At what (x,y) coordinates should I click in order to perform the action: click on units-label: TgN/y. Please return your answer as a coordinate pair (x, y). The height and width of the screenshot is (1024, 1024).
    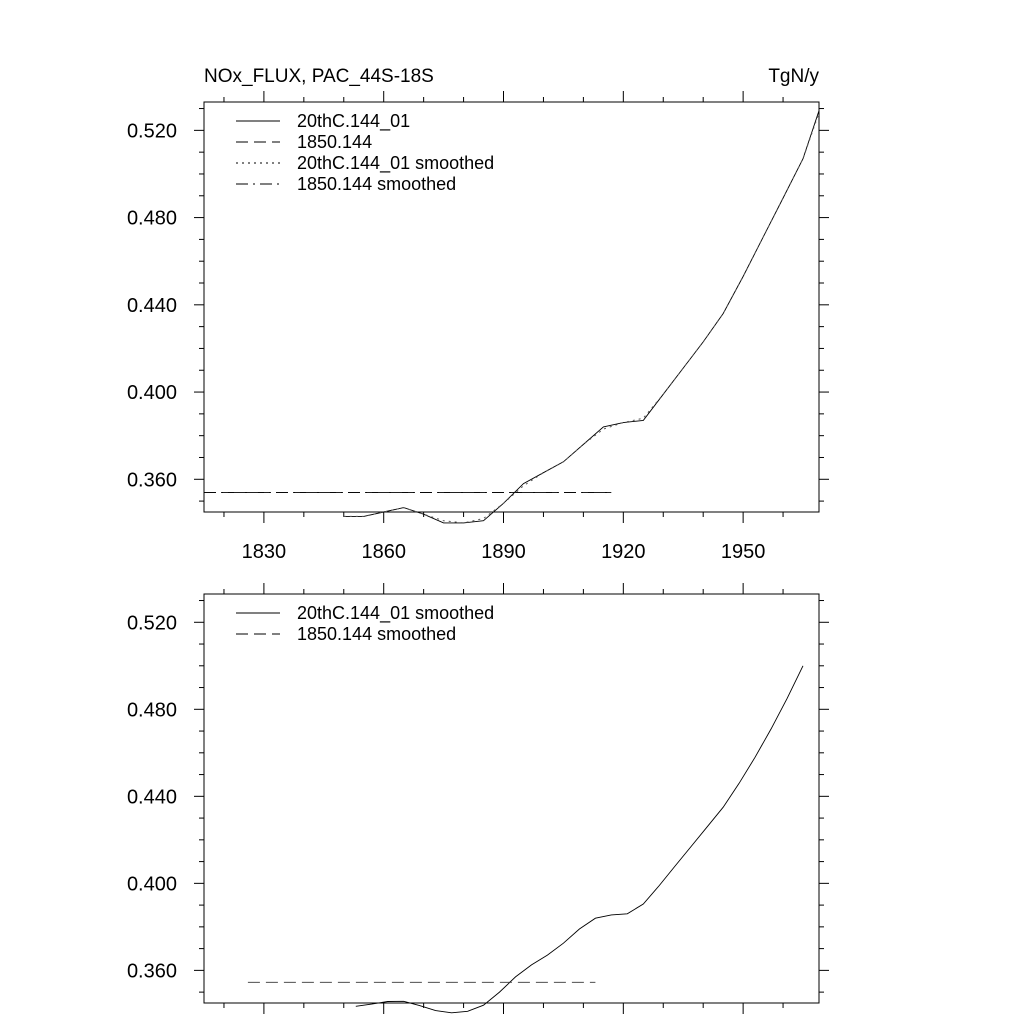
    Looking at the image, I should click on (793, 76).